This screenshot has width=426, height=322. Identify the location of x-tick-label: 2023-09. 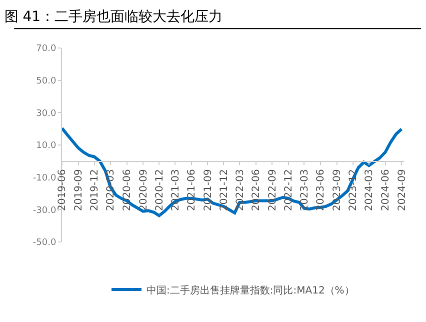
(338, 190).